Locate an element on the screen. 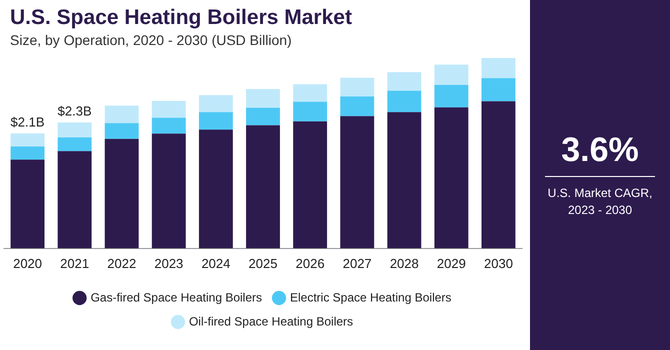 The image size is (670, 350). annotation: $2.3B is located at coordinates (75, 111).